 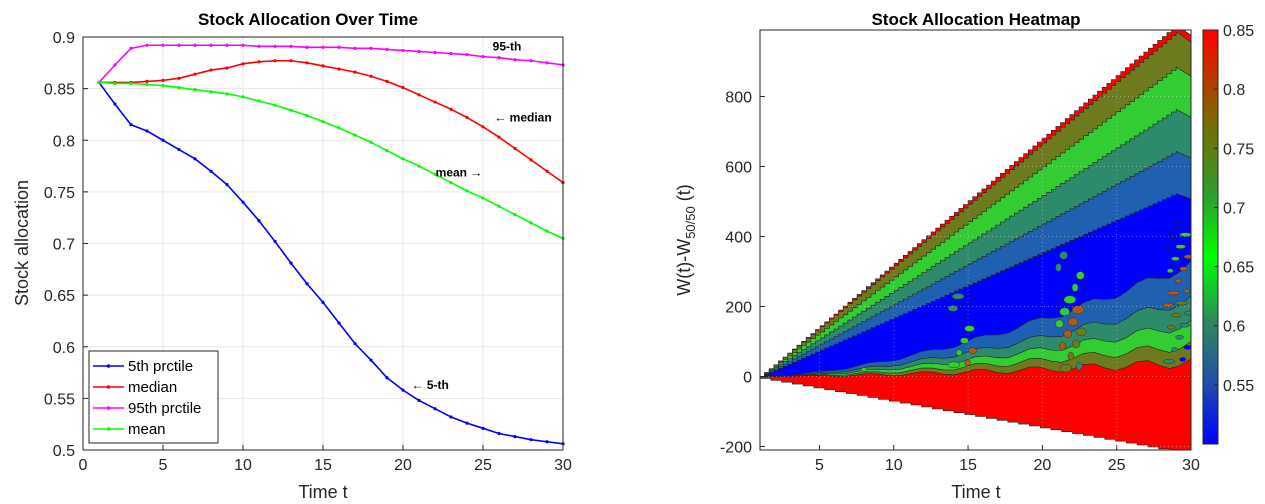 I want to click on colorbar-tick-label: 0.55, so click(x=1238, y=386).